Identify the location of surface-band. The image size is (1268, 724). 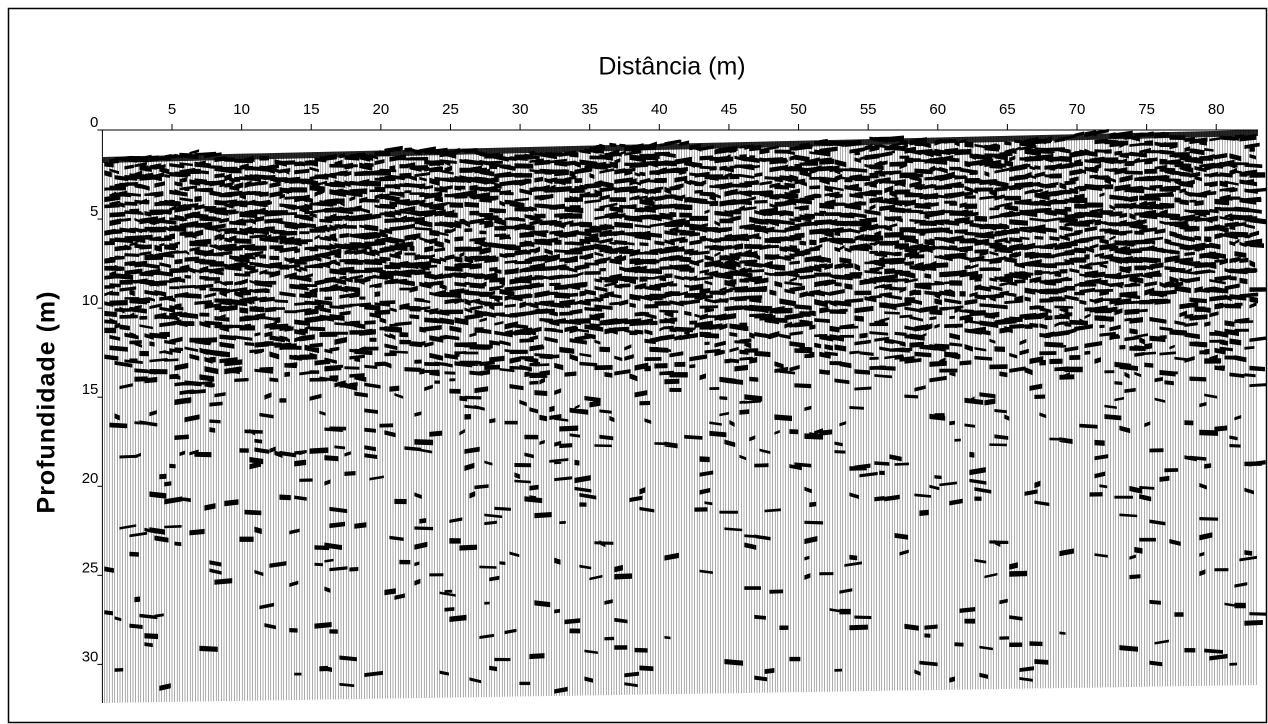
(680, 146).